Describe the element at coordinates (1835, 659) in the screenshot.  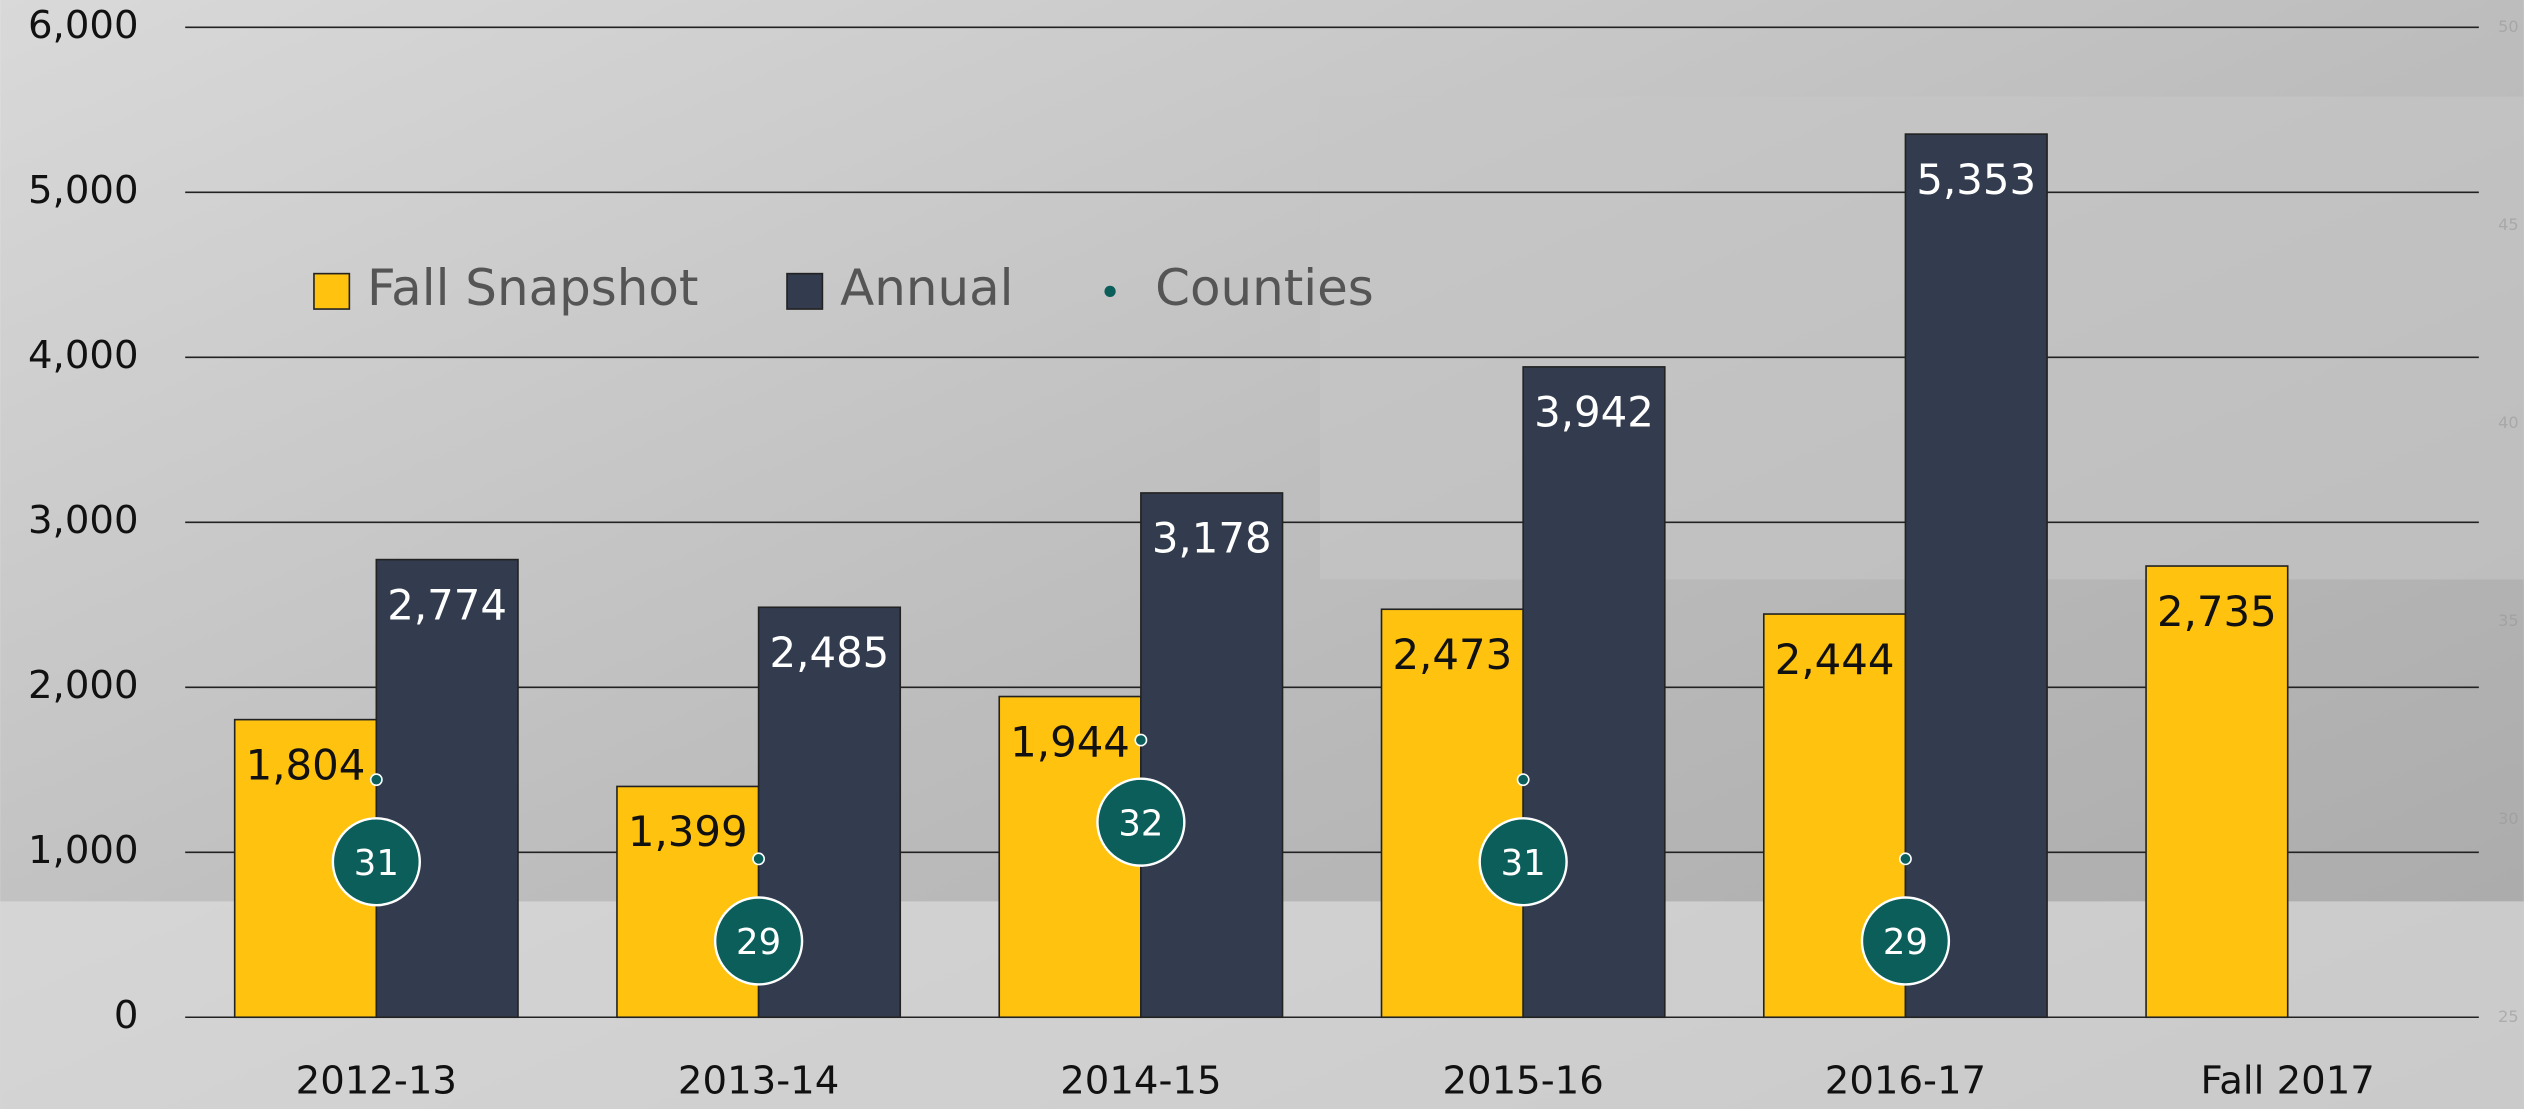
I see `value-label: 2,444` at that location.